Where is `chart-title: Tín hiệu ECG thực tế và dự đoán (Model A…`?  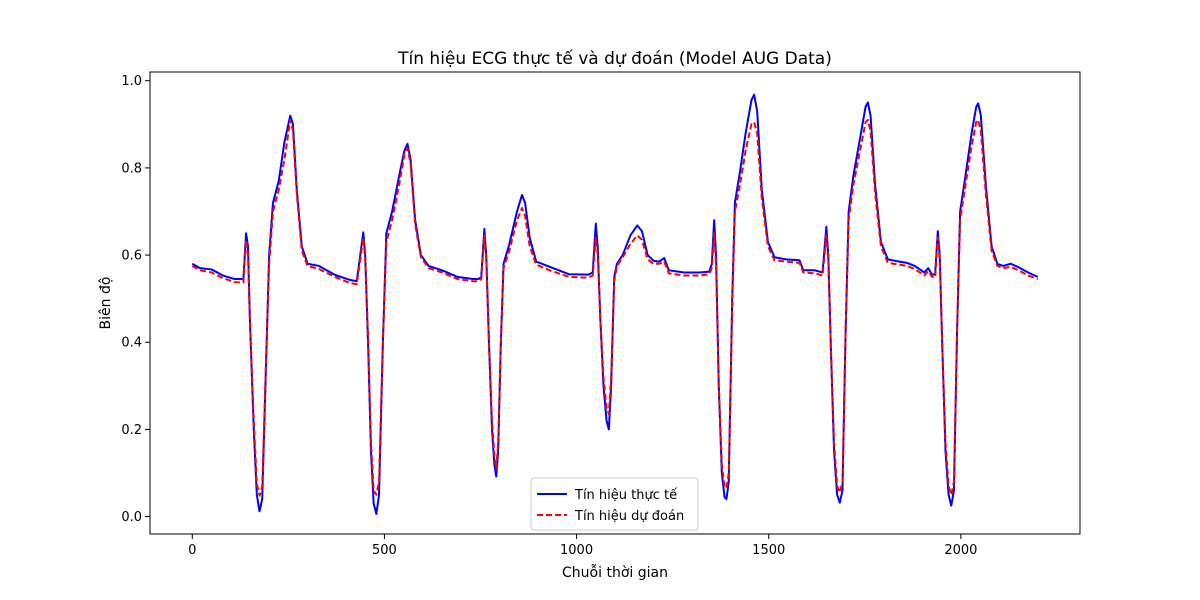 chart-title: Tín hiệu ECG thực tế và dự đoán (Model A… is located at coordinates (614, 58).